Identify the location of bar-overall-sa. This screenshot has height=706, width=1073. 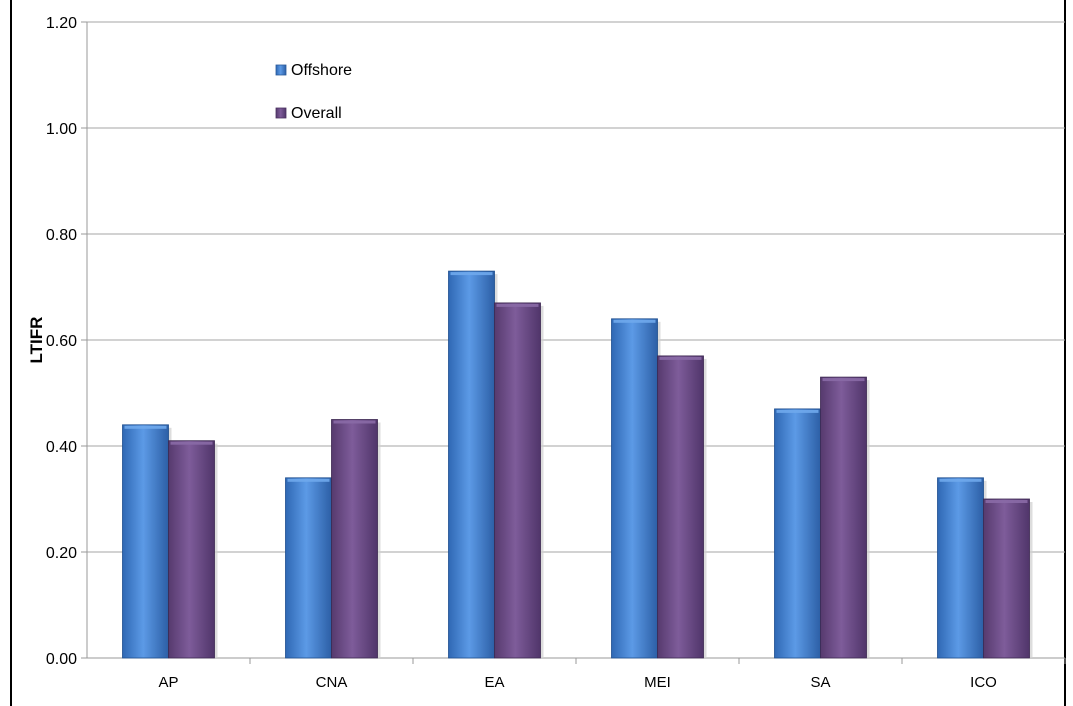
(843, 517).